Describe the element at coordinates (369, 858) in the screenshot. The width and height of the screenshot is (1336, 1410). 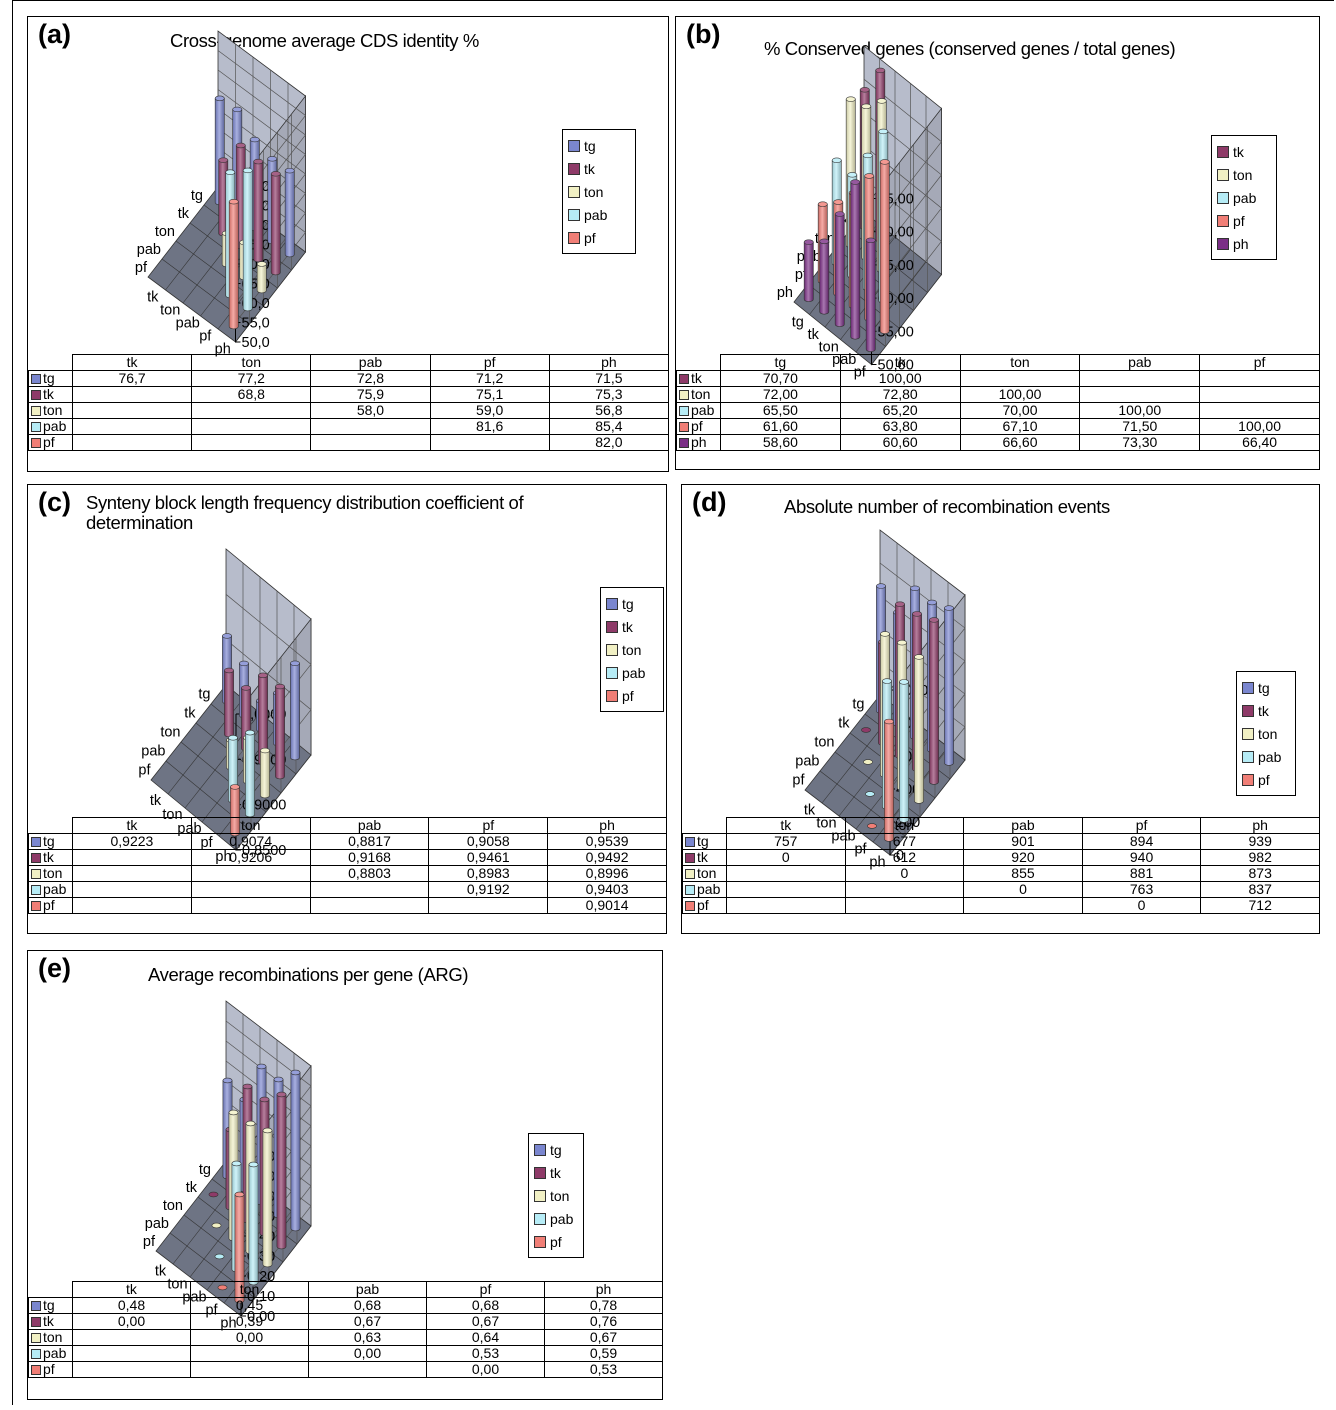
I see `table-cell: 0,9168` at that location.